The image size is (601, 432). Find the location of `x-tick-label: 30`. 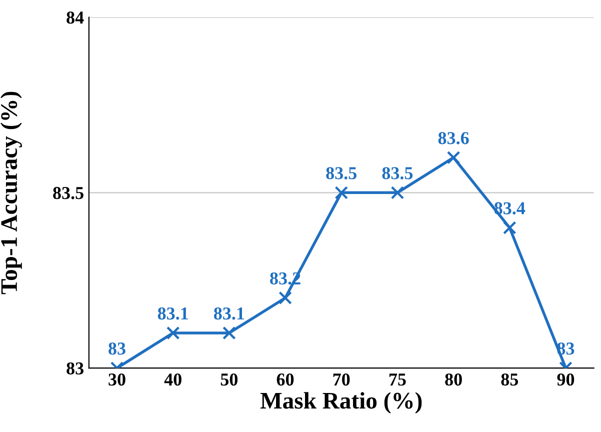

x-tick-label: 30 is located at coordinates (117, 379).